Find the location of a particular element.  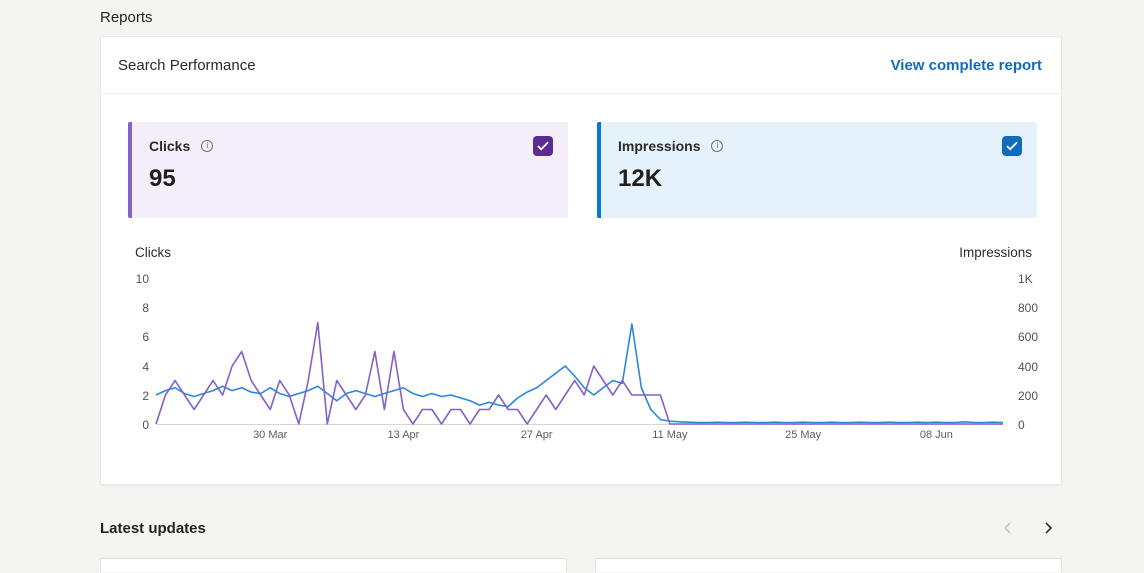

axis-tick-label: 2 is located at coordinates (145, 395).